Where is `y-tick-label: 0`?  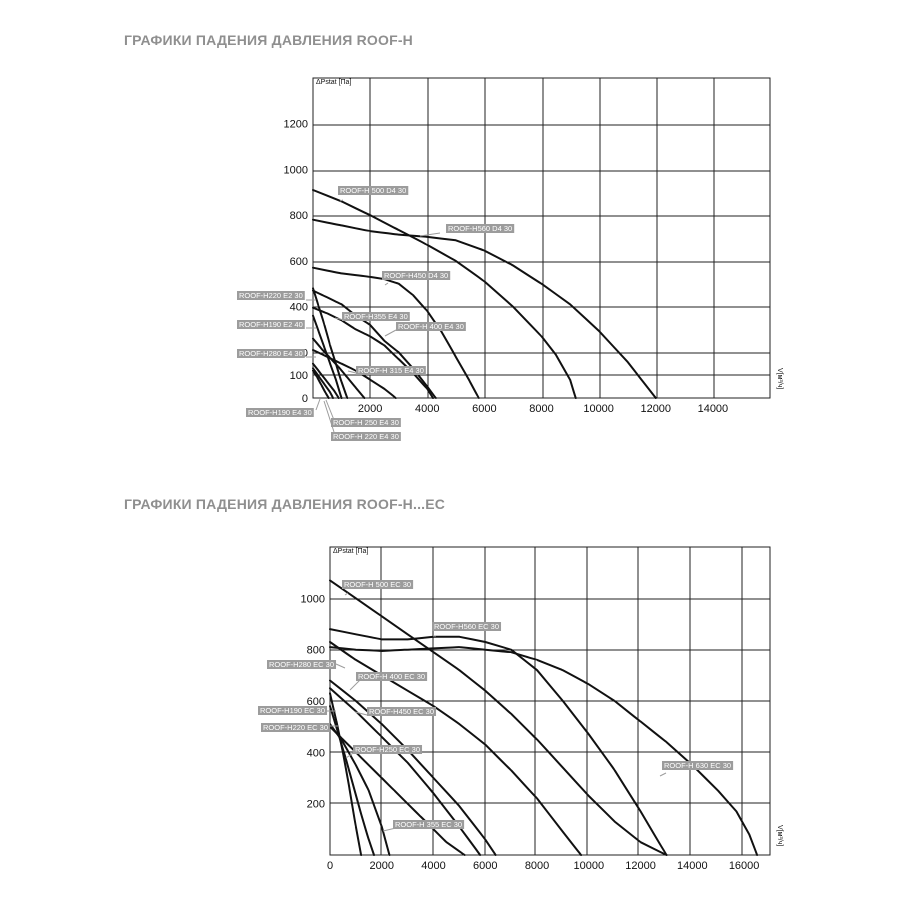 y-tick-label: 0 is located at coordinates (305, 399).